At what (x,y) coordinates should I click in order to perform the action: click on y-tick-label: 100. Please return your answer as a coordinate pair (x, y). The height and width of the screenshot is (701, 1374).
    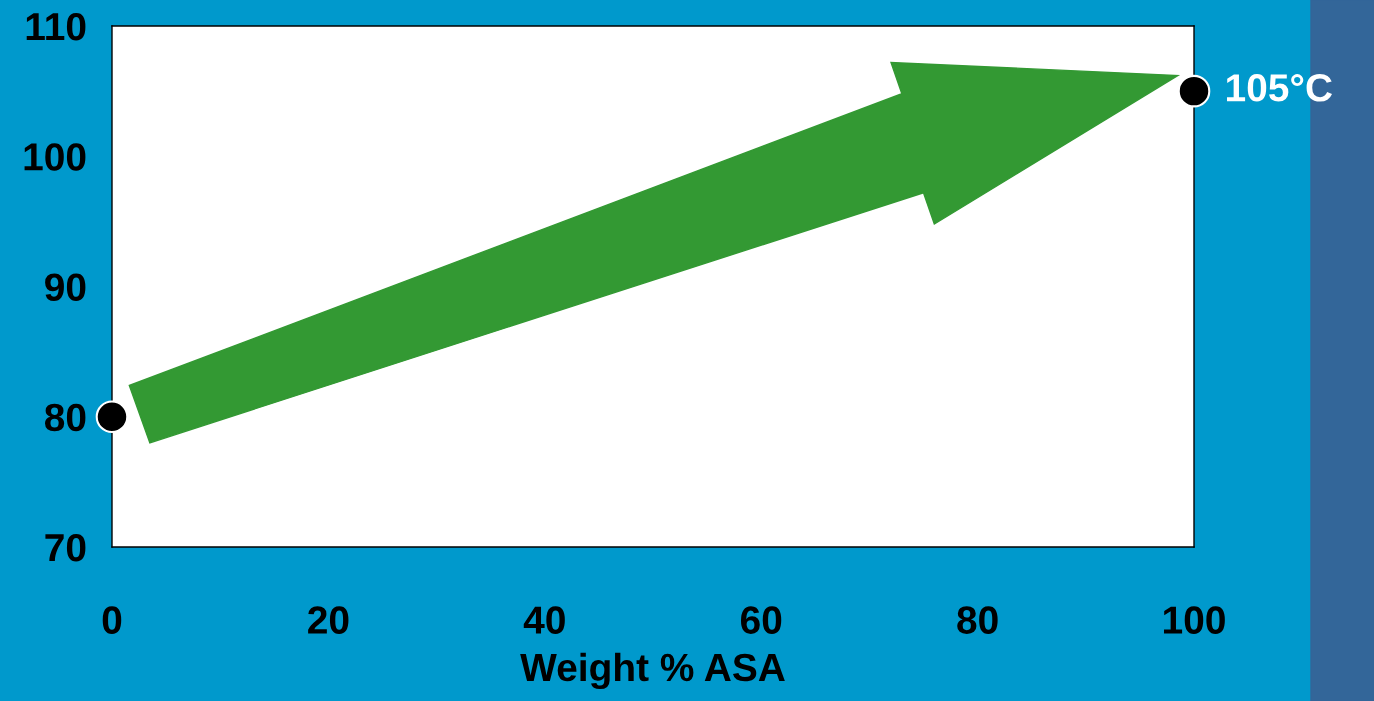
    Looking at the image, I should click on (55, 157).